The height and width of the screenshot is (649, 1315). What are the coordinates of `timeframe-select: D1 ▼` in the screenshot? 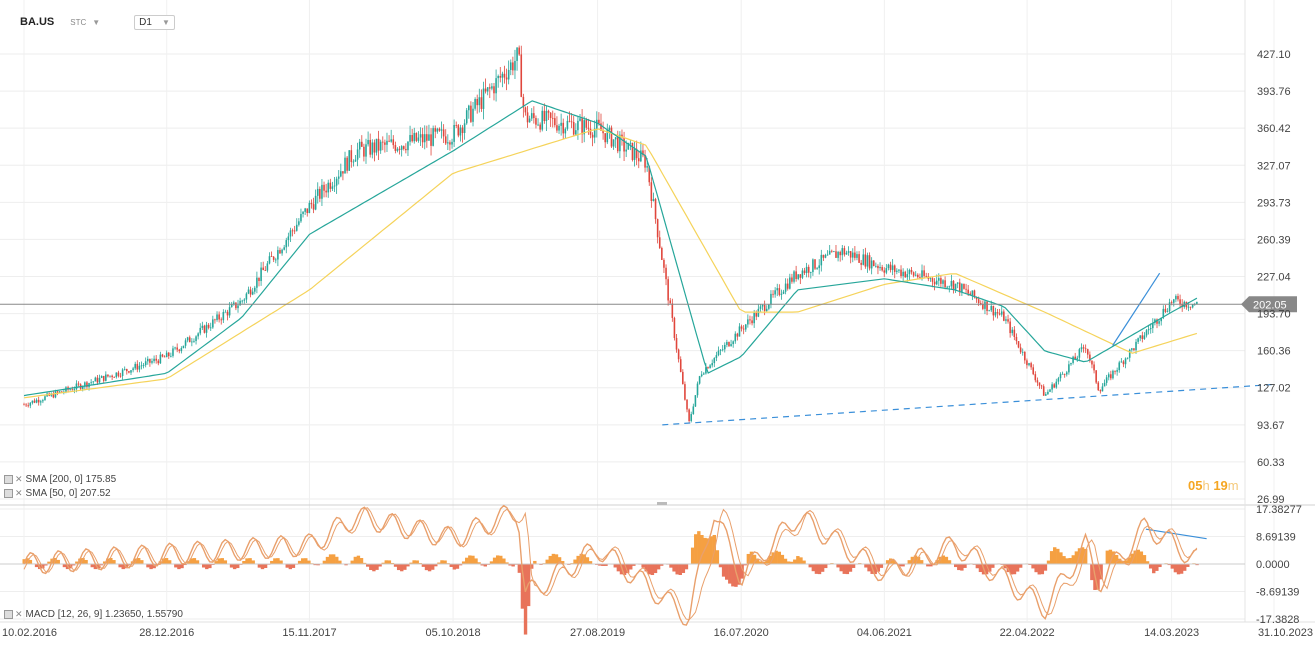 It's located at (154, 22).